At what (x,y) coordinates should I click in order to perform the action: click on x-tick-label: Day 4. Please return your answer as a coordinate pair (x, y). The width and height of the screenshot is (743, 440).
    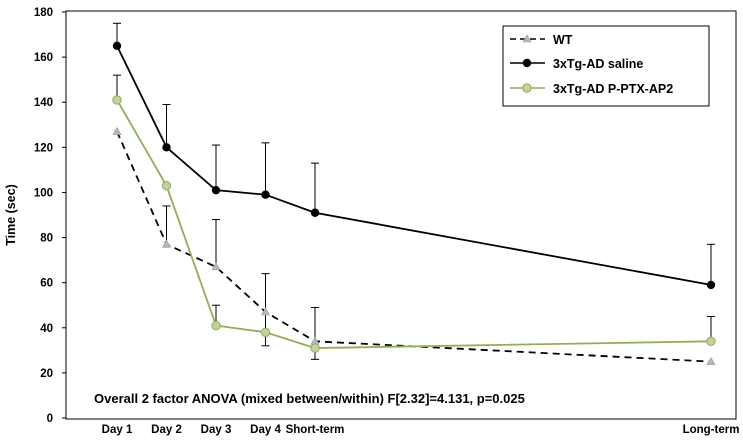
    Looking at the image, I should click on (265, 430).